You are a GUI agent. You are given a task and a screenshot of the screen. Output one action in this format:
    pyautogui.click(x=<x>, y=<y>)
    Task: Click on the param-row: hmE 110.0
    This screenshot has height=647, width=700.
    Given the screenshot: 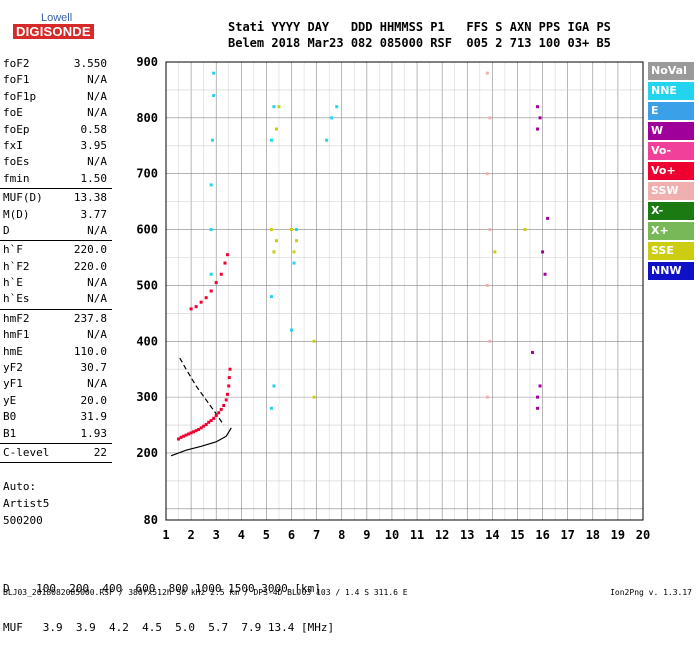 What is the action you would take?
    pyautogui.click(x=56, y=352)
    